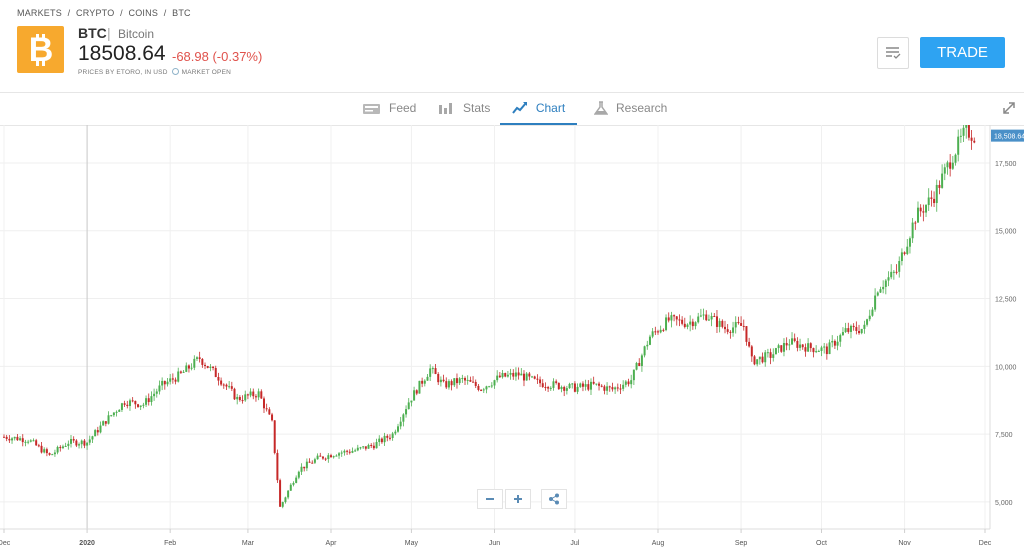 The image size is (1024, 554). What do you see at coordinates (518, 499) in the screenshot?
I see `zoom-in-button` at bounding box center [518, 499].